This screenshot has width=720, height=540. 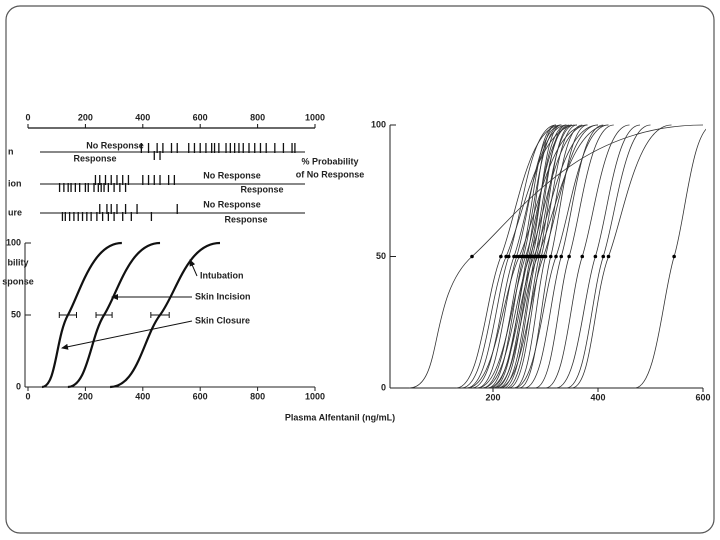 What do you see at coordinates (17, 262) in the screenshot?
I see `y-axis-title: bility` at bounding box center [17, 262].